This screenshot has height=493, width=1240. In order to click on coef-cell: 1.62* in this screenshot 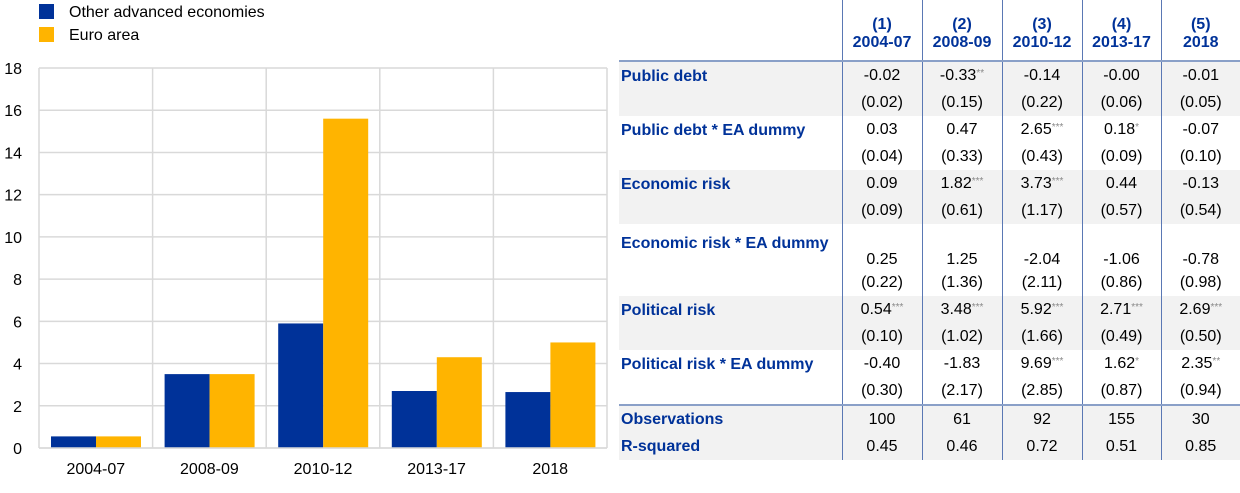, I will do `click(1121, 363)`.